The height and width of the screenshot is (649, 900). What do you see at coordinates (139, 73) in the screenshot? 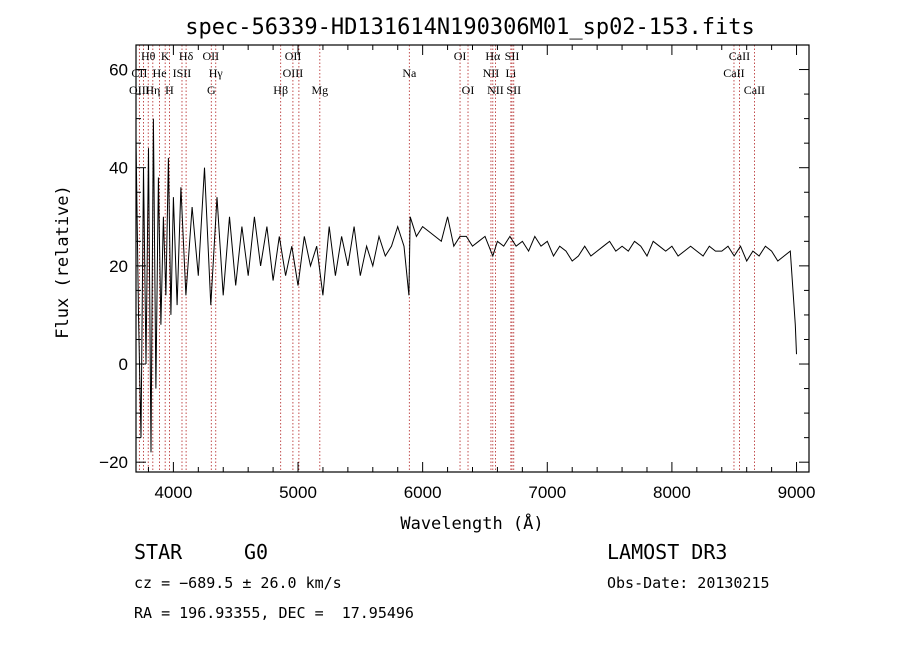
I see `line-label: CII` at bounding box center [139, 73].